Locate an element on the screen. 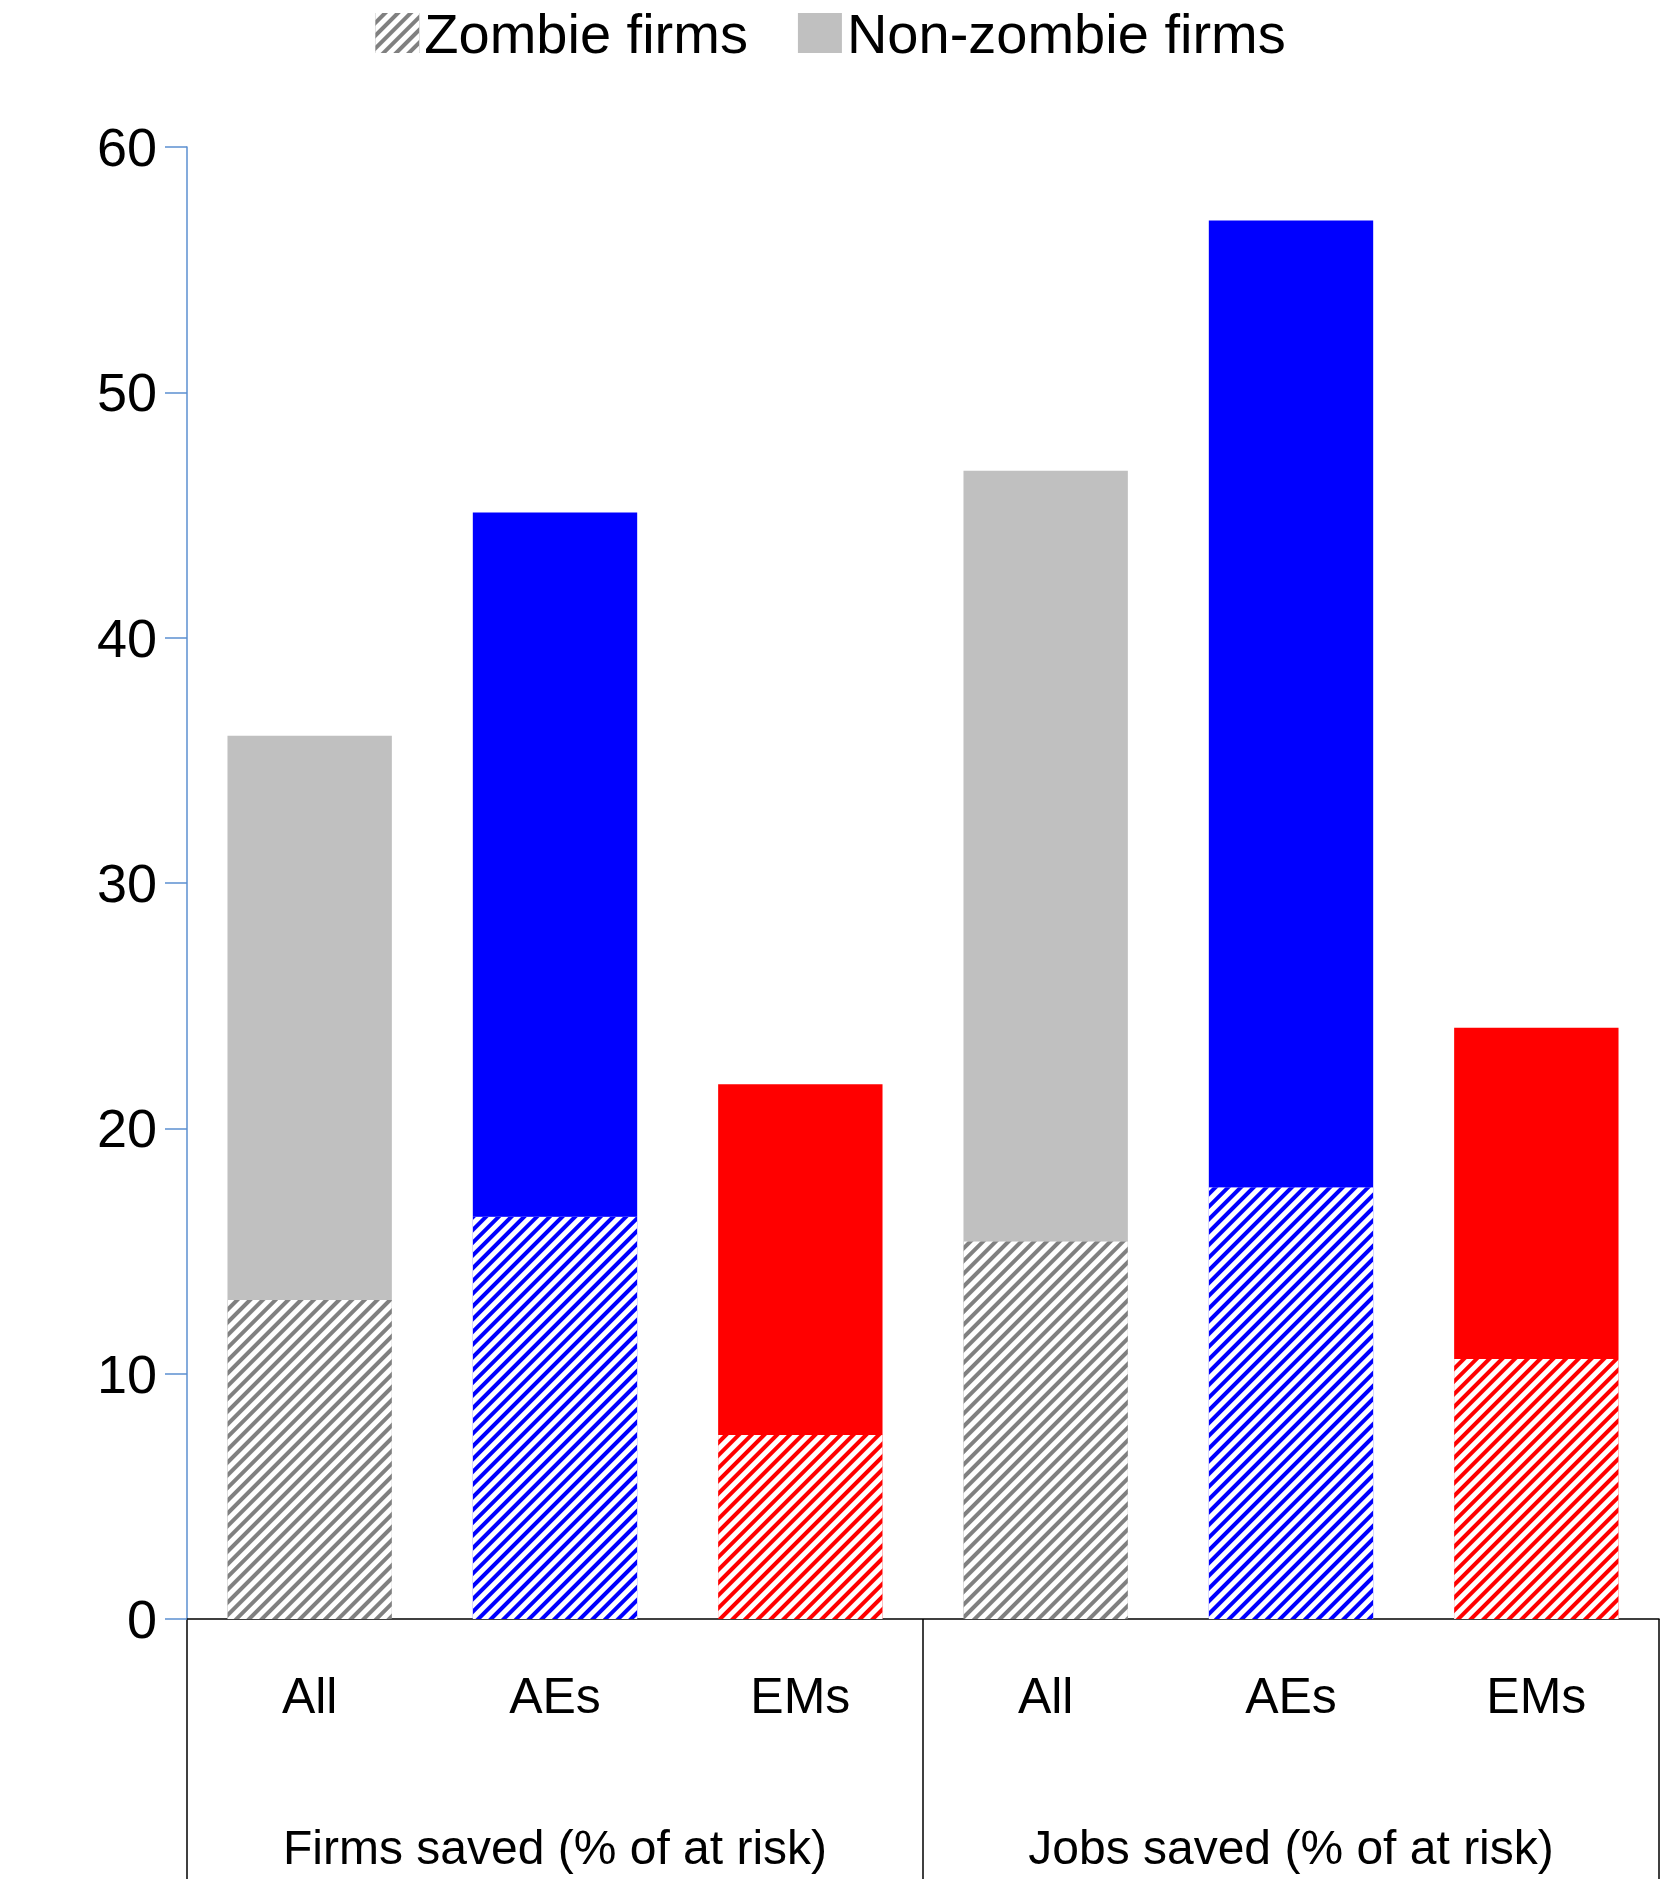 The image size is (1661, 1879). y-tick-label: 40 is located at coordinates (126, 637).